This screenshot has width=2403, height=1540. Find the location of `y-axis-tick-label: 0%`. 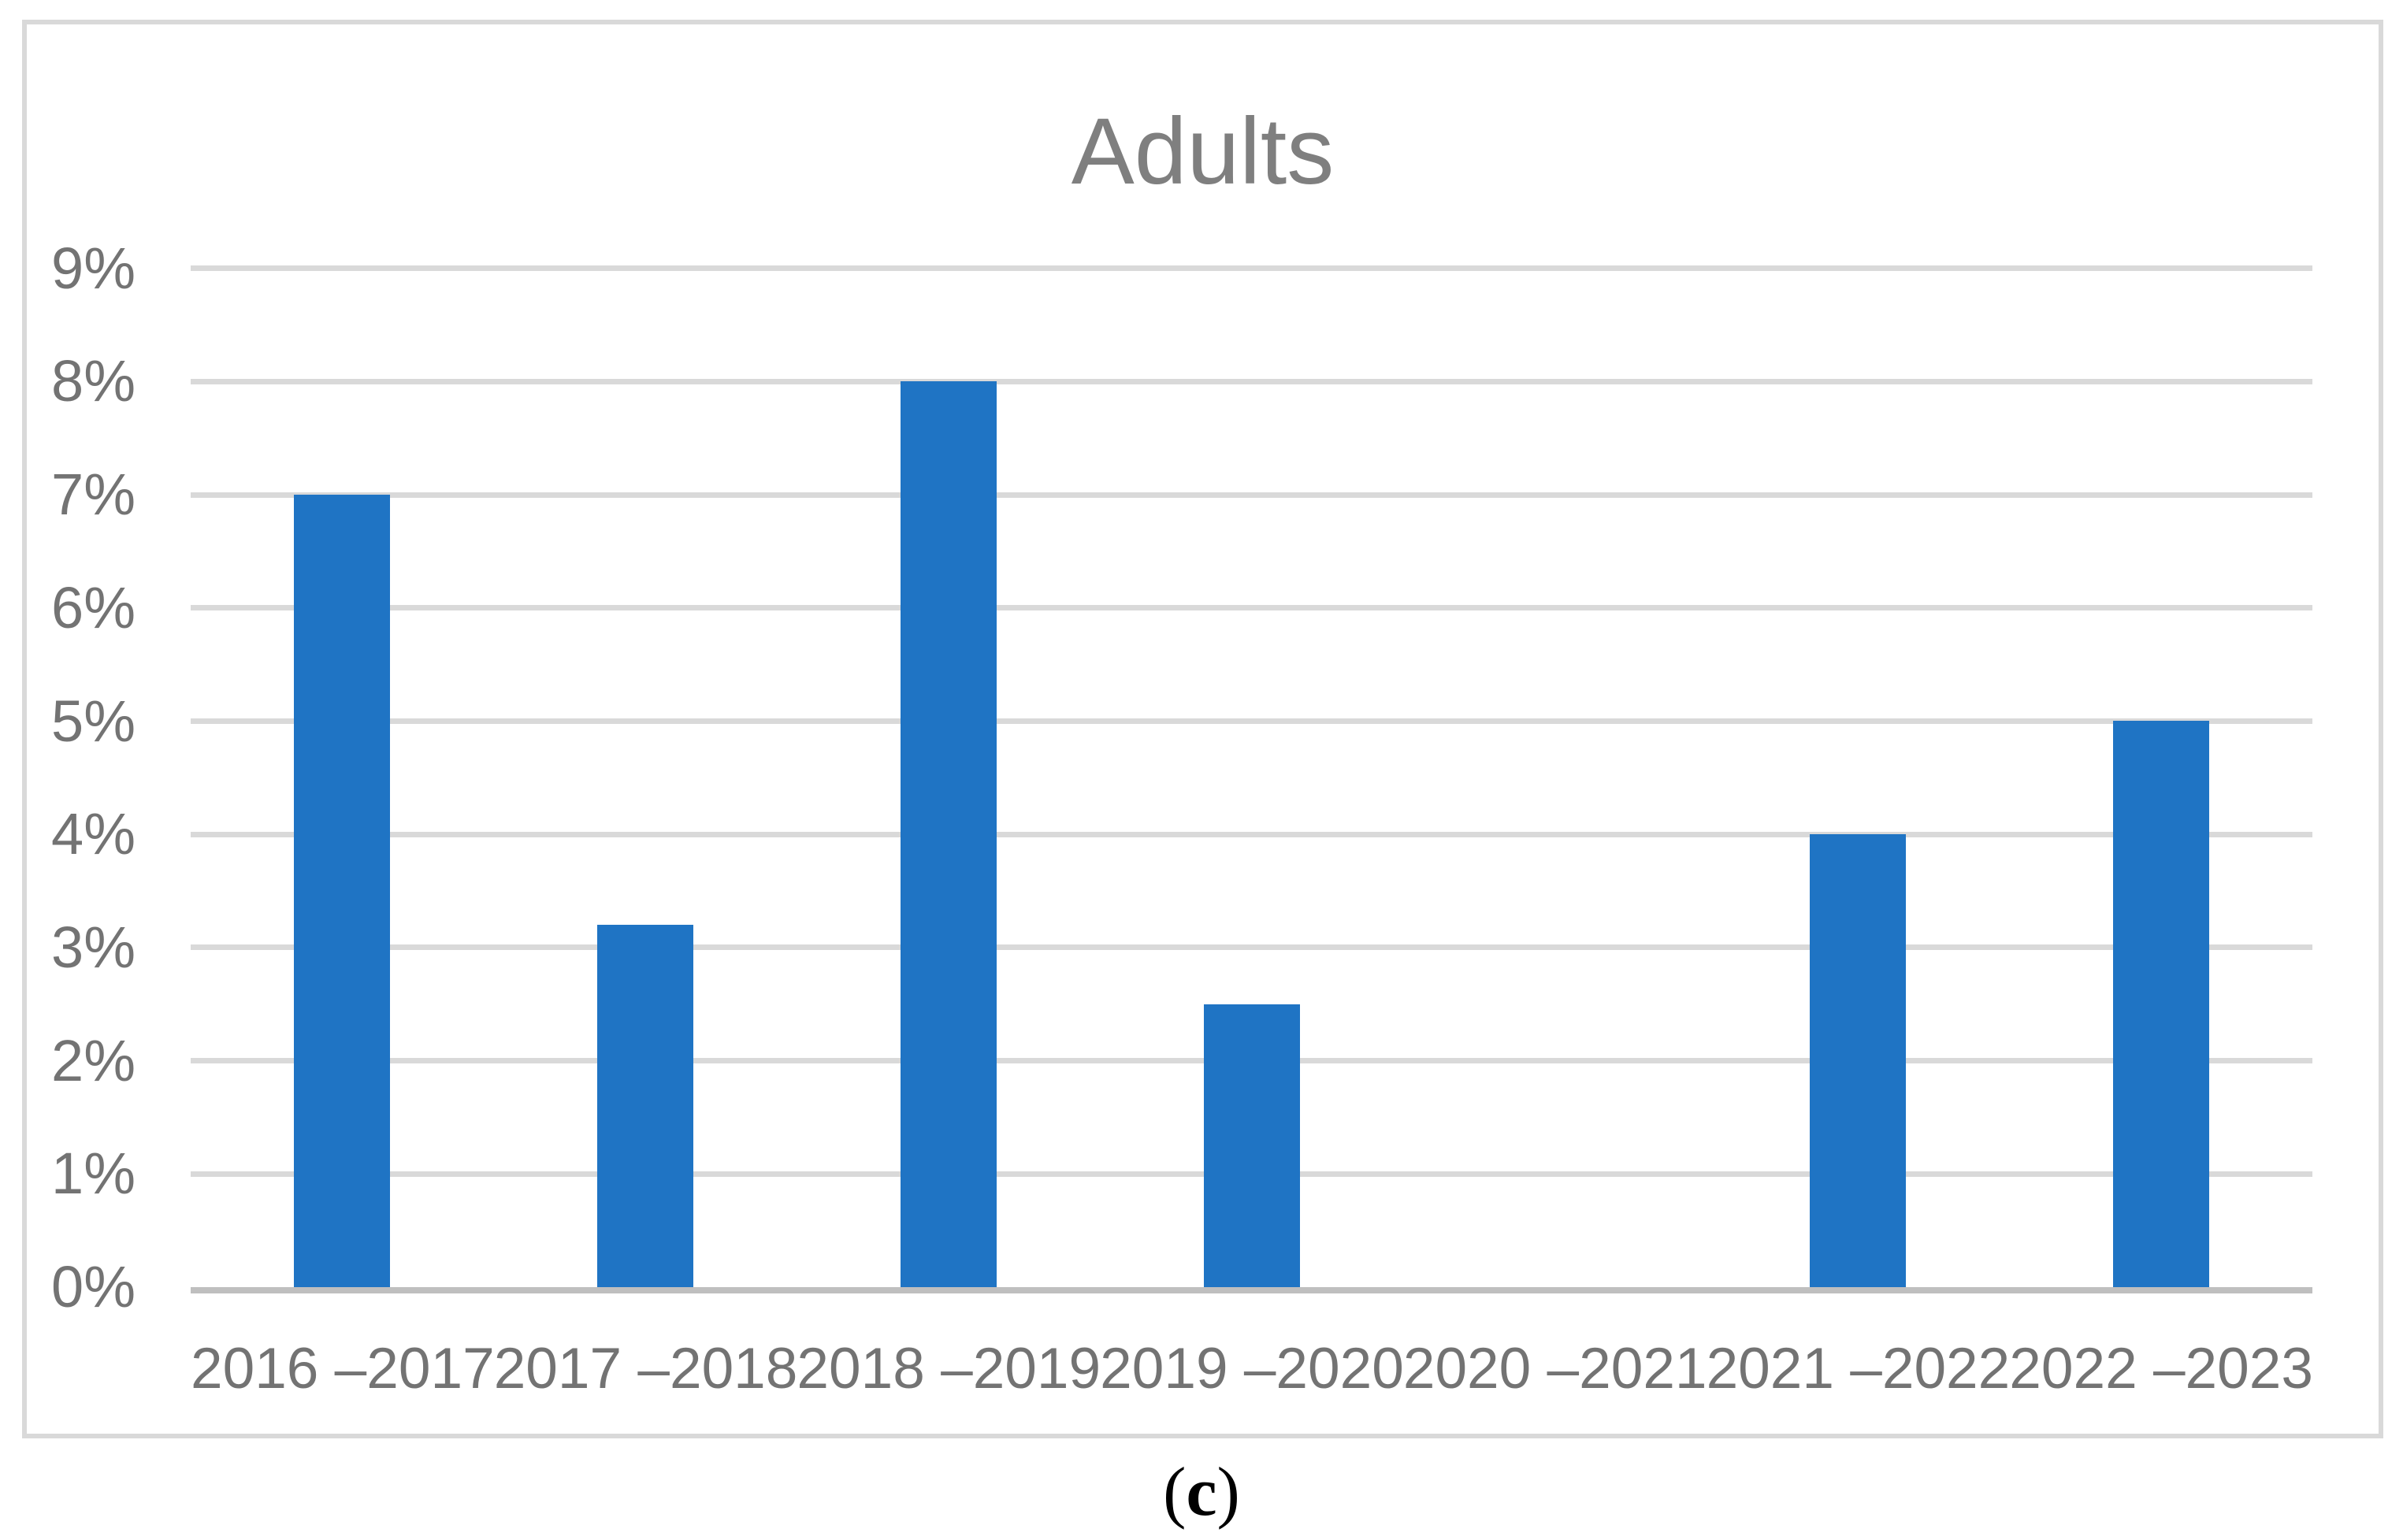

y-axis-tick-label: 0% is located at coordinates (93, 1286).